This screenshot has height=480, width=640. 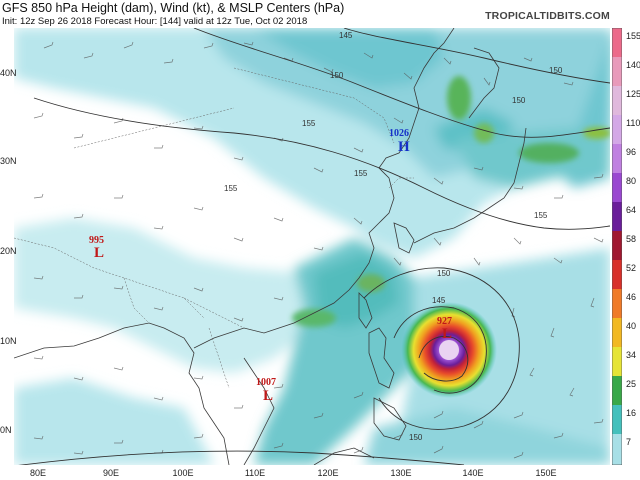 I want to click on site-brand: TROPICALTIDBITS.COM, so click(x=547, y=16).